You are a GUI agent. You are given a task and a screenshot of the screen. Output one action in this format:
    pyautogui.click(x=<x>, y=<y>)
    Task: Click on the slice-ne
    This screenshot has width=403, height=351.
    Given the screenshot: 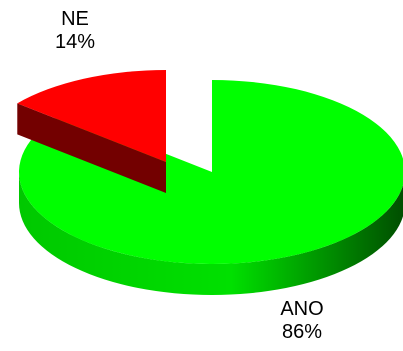 What is the action you would take?
    pyautogui.click(x=92, y=116)
    